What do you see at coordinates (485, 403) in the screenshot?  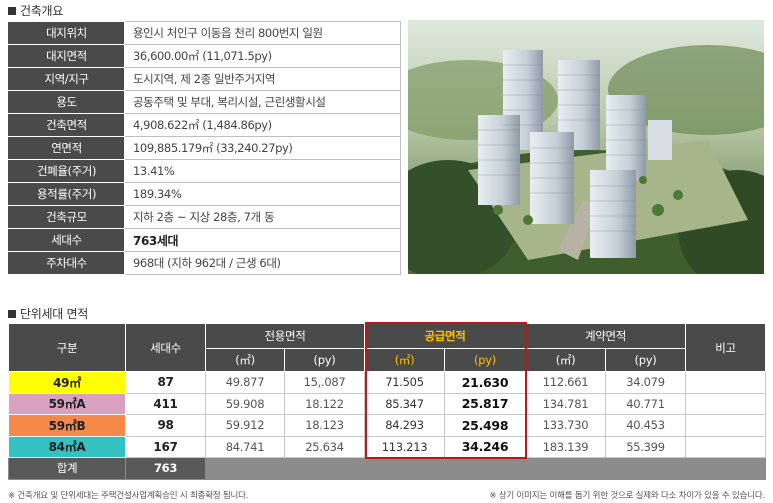 I see `supply-py-cell: 25.817` at bounding box center [485, 403].